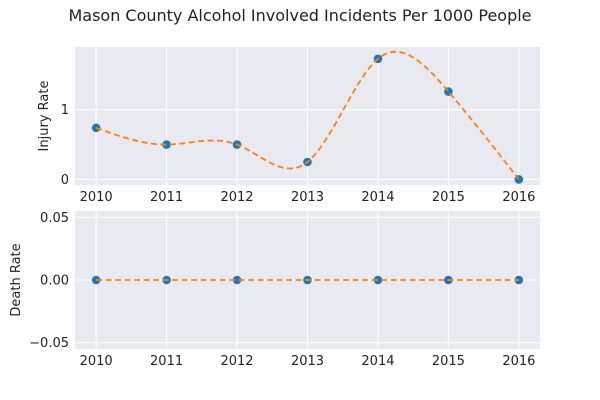 The image size is (600, 400). Describe the element at coordinates (44, 116) in the screenshot. I see `y-axis-label: Injury Rate` at that location.